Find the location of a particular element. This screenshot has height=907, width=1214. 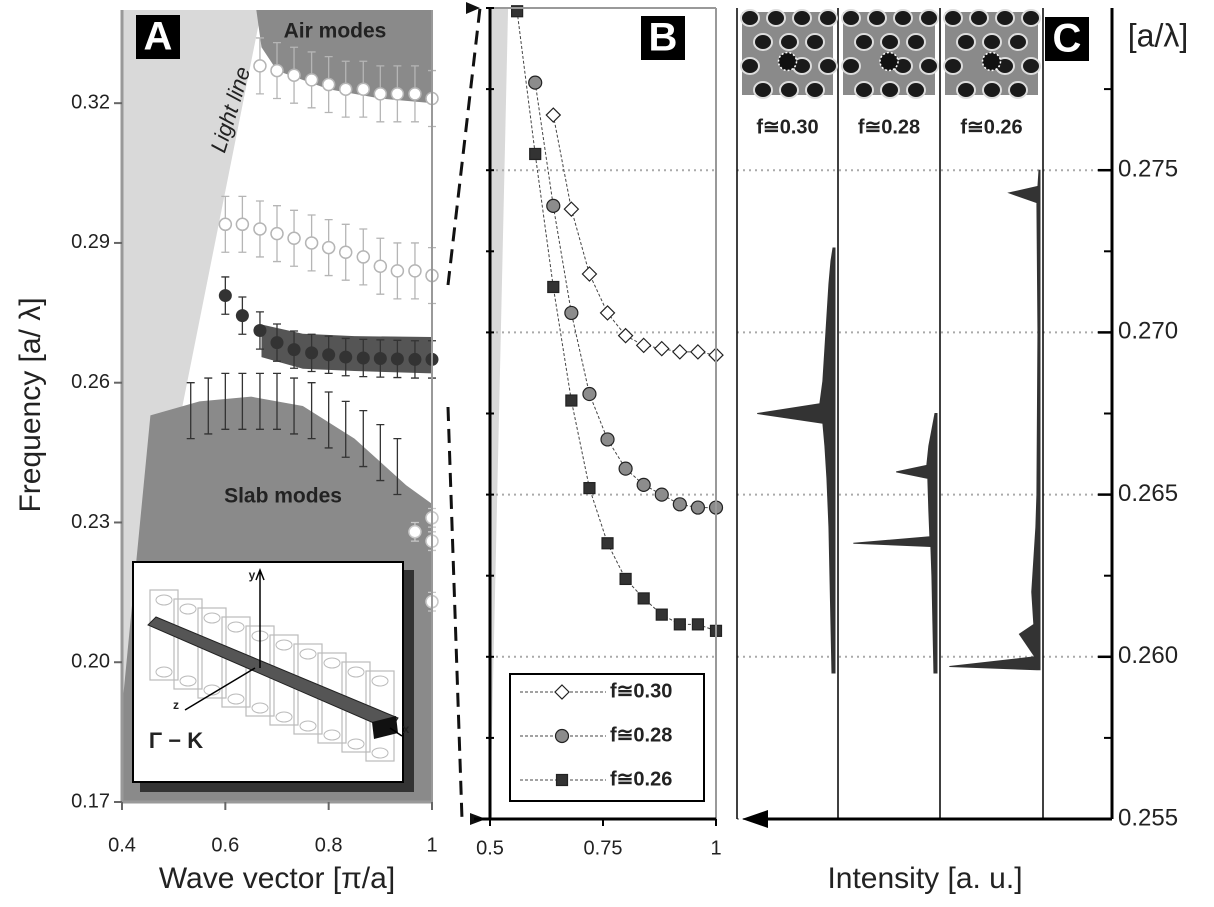

panel-label: C is located at coordinates (1067, 39).